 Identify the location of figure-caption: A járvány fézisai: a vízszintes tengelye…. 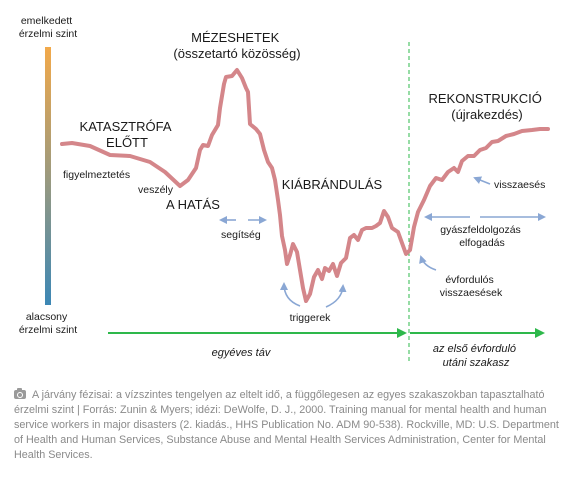
(290, 425).